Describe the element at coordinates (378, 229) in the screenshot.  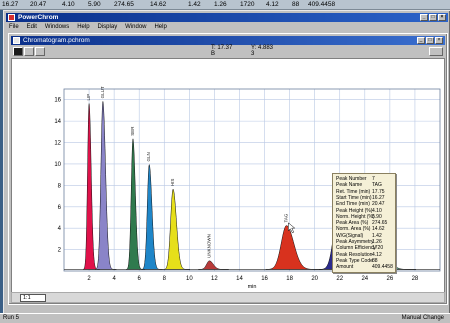
I see `popup-value: 14.62` at that location.